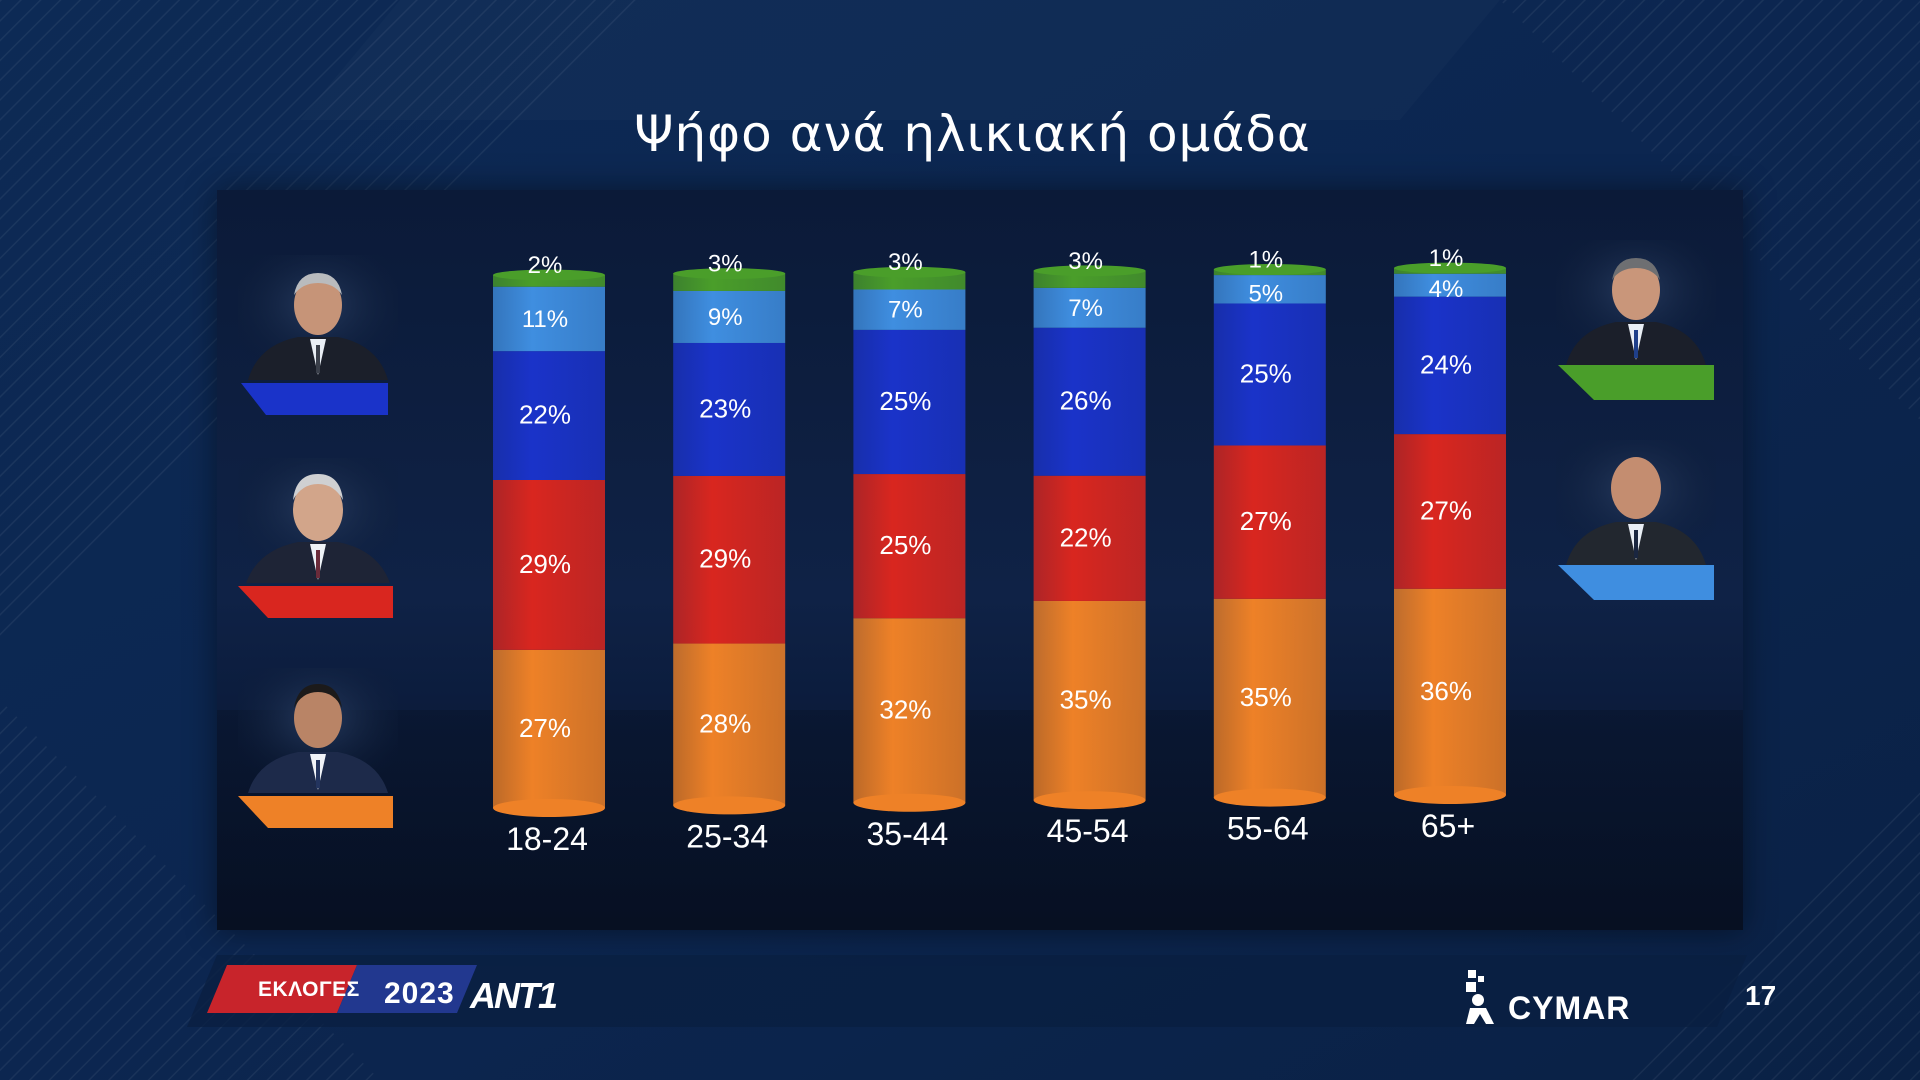 This screenshot has width=1920, height=1080. Describe the element at coordinates (514, 995) in the screenshot. I see `channel-logo: ANT1` at that location.